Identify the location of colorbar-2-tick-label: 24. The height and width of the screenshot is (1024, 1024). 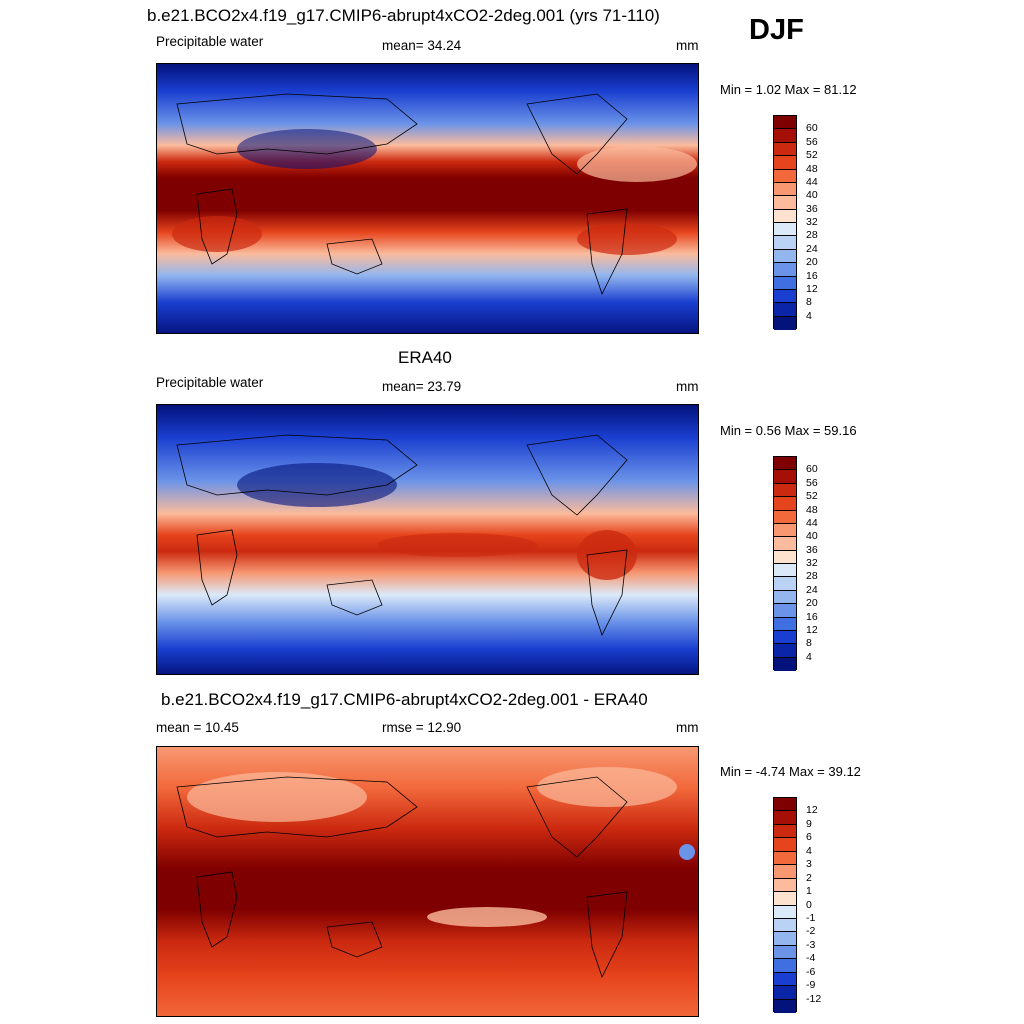
(812, 589).